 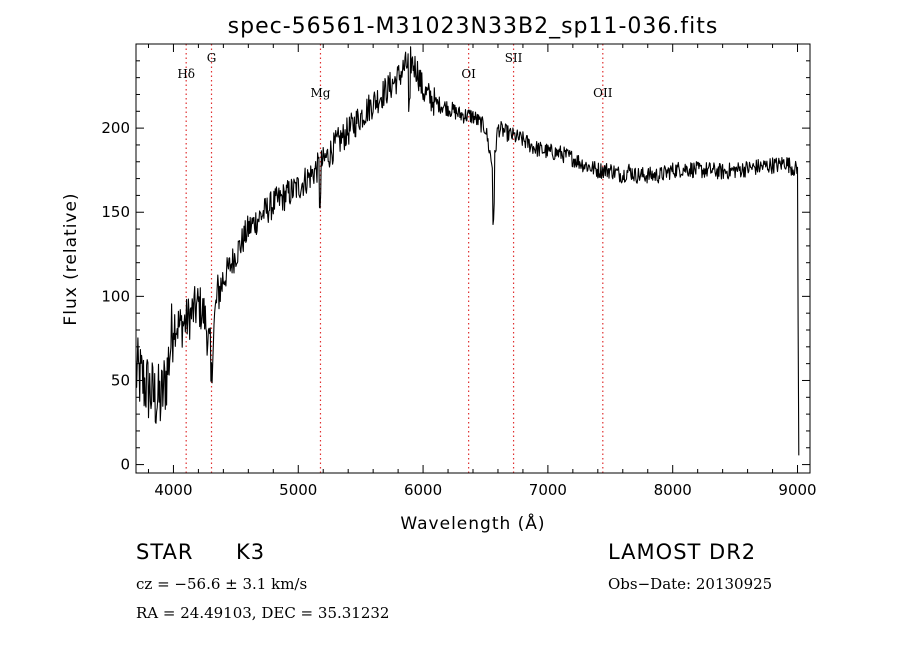 I want to click on y-tick-label: 0, so click(x=125, y=465).